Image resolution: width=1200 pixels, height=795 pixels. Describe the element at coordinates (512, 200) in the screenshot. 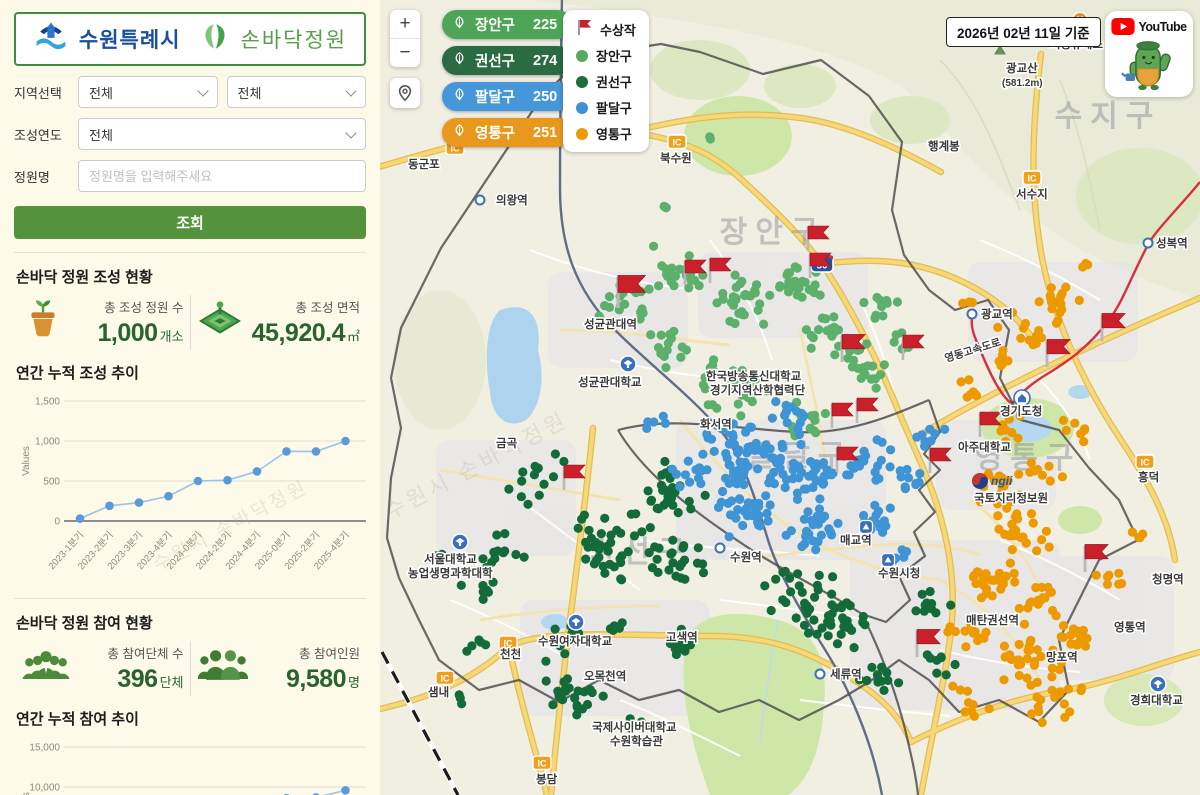

I see `map-label: 의왕역` at that location.